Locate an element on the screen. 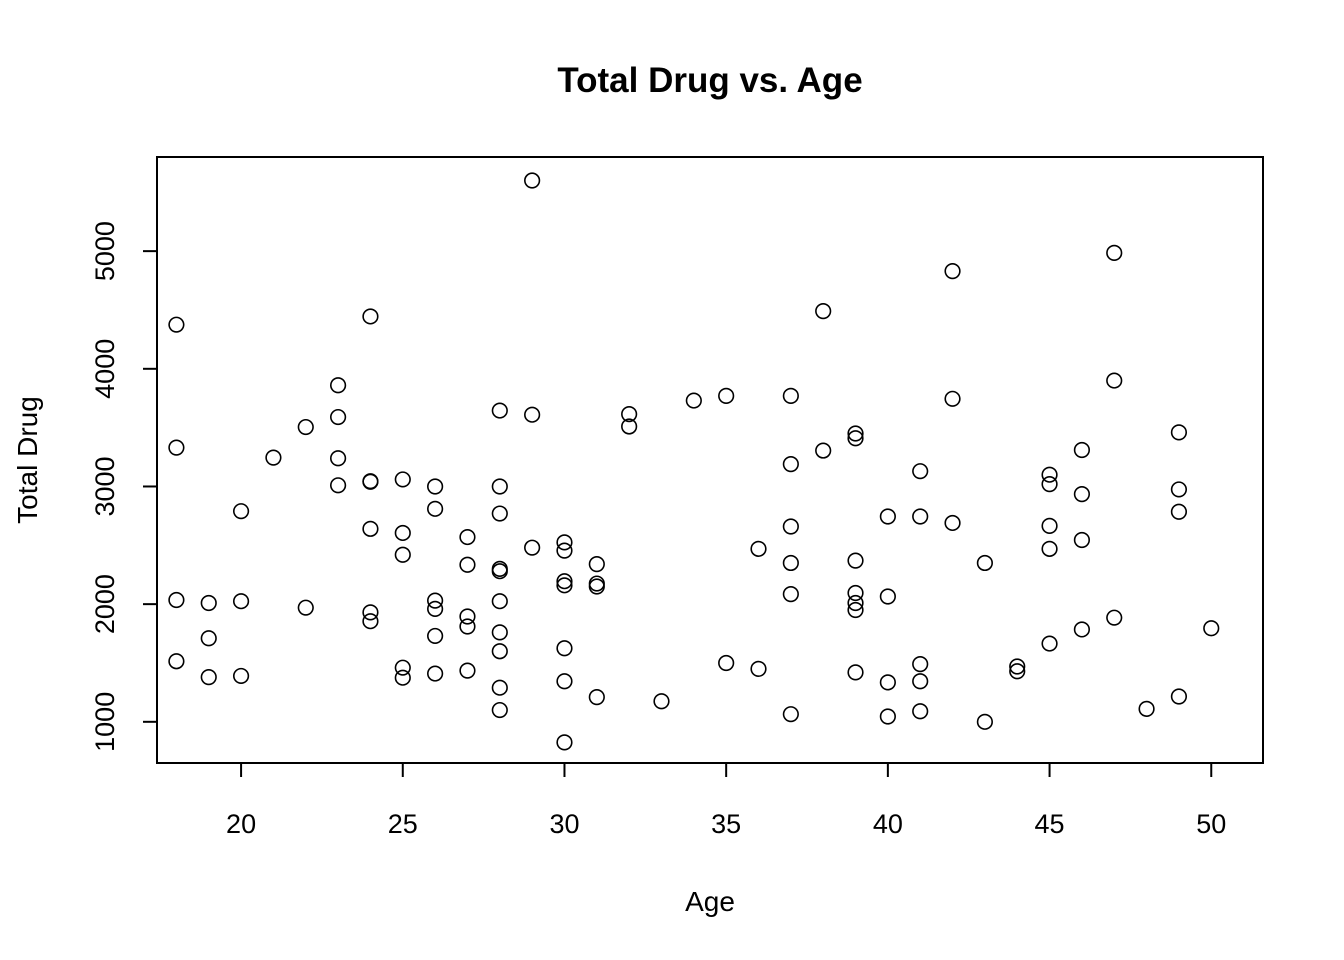  y-axis: 1000 2000 3000 4000 5000 is located at coordinates (124, 486).